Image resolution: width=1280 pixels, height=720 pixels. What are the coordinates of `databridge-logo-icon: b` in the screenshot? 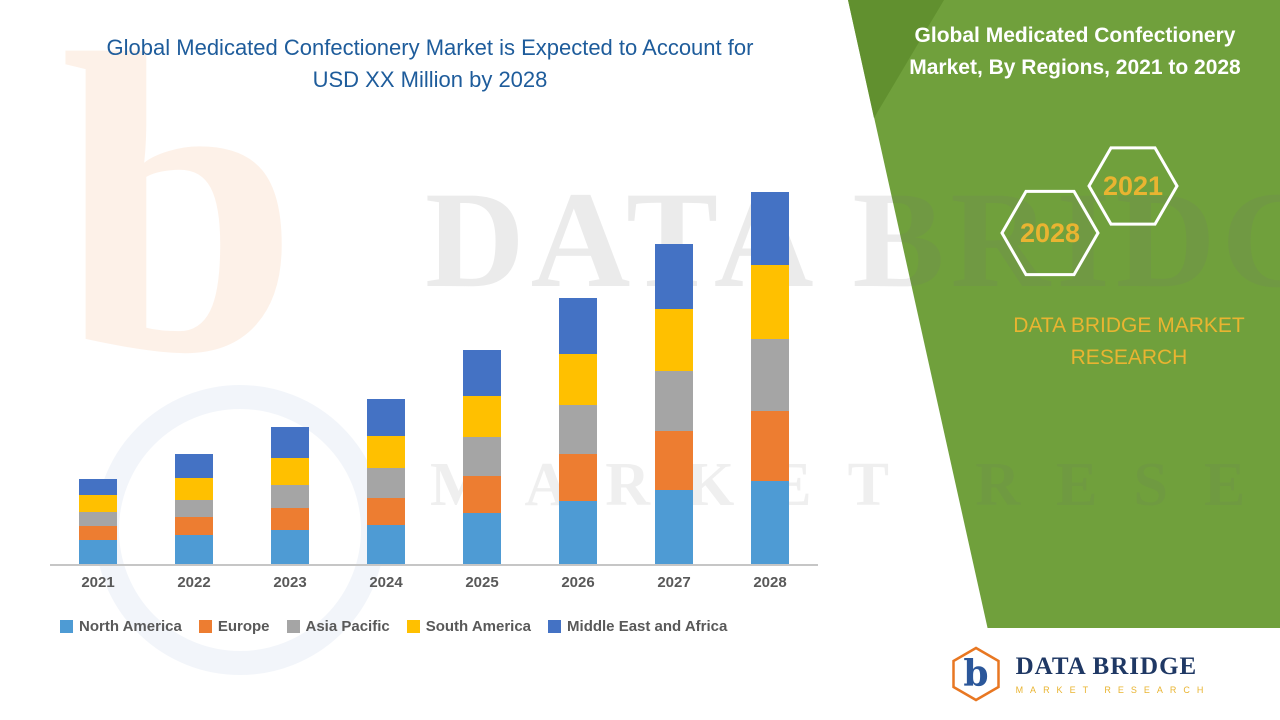 It's located at (975, 674).